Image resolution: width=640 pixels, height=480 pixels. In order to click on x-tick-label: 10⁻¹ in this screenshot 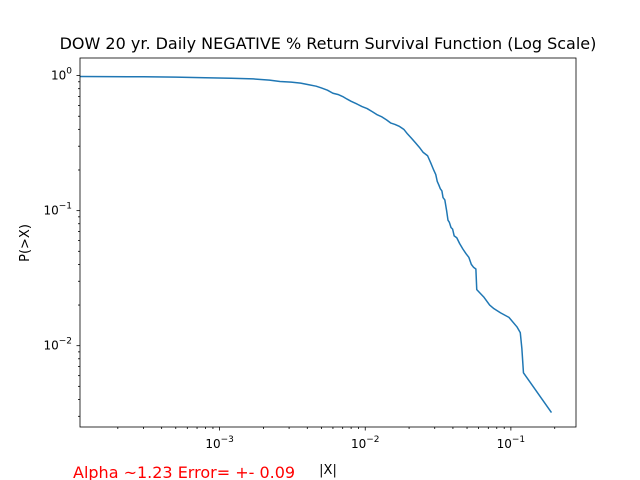, I will do `click(511, 443)`.